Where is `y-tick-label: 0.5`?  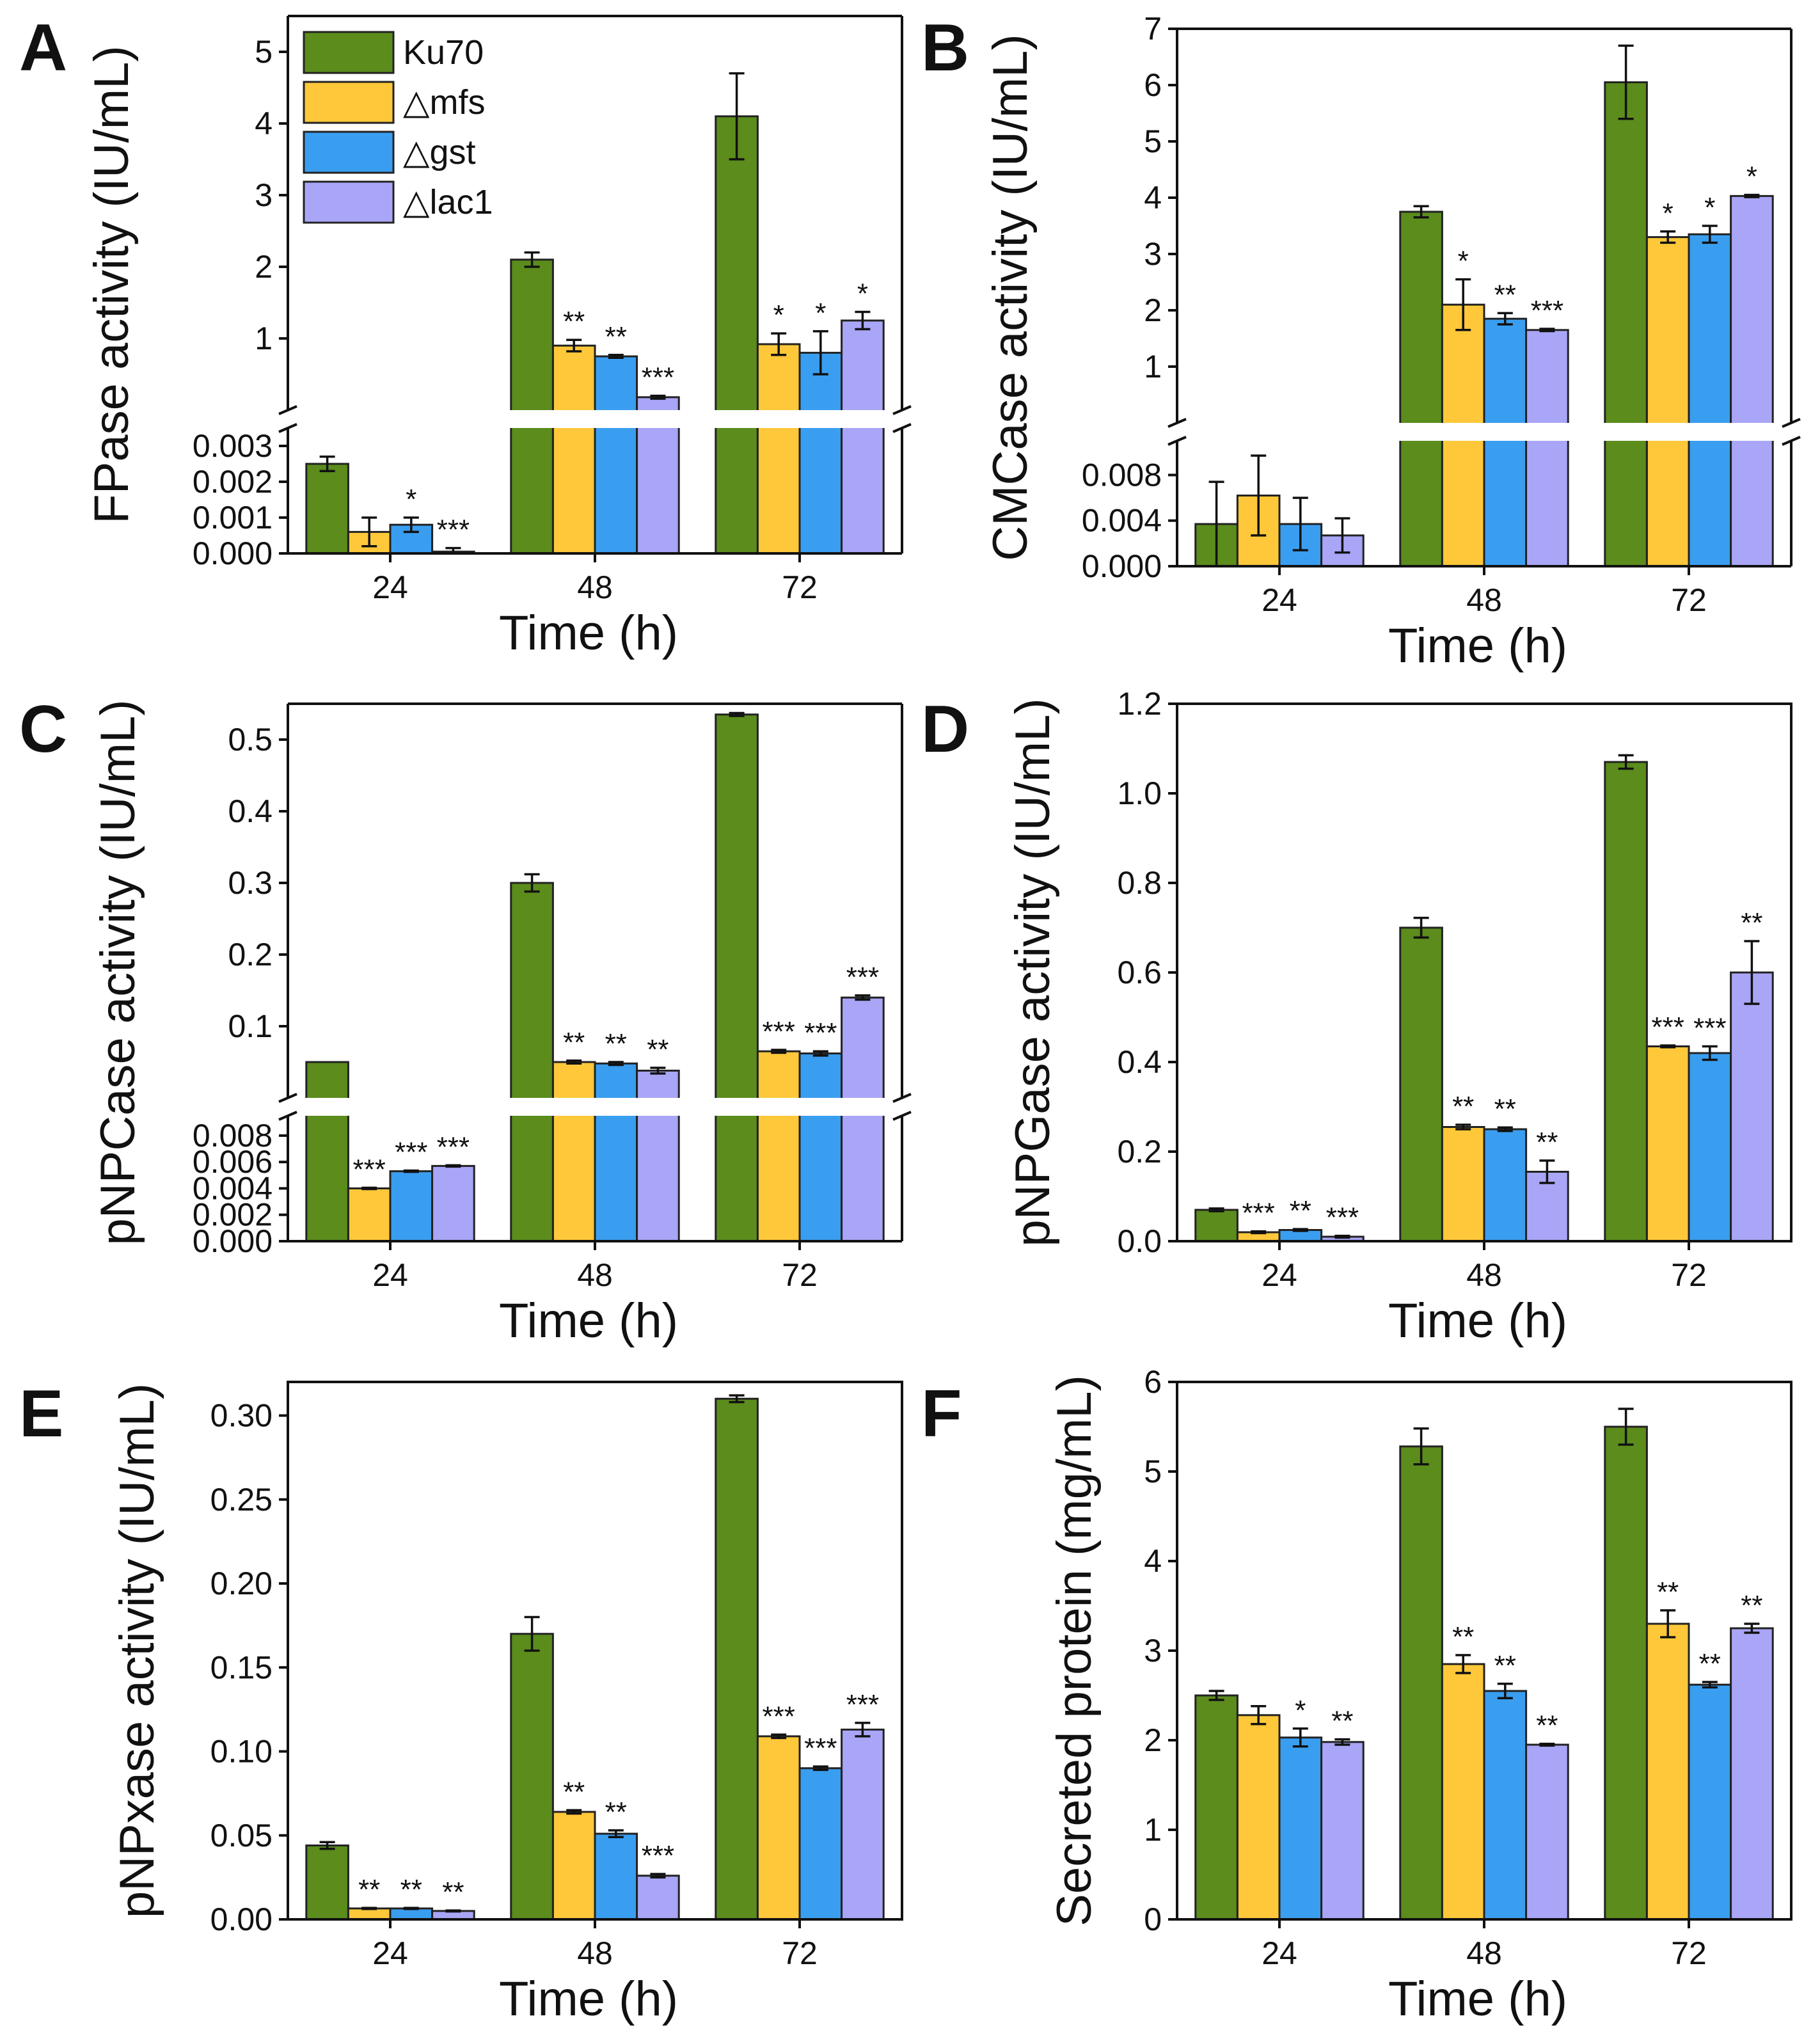 y-tick-label: 0.5 is located at coordinates (251, 740).